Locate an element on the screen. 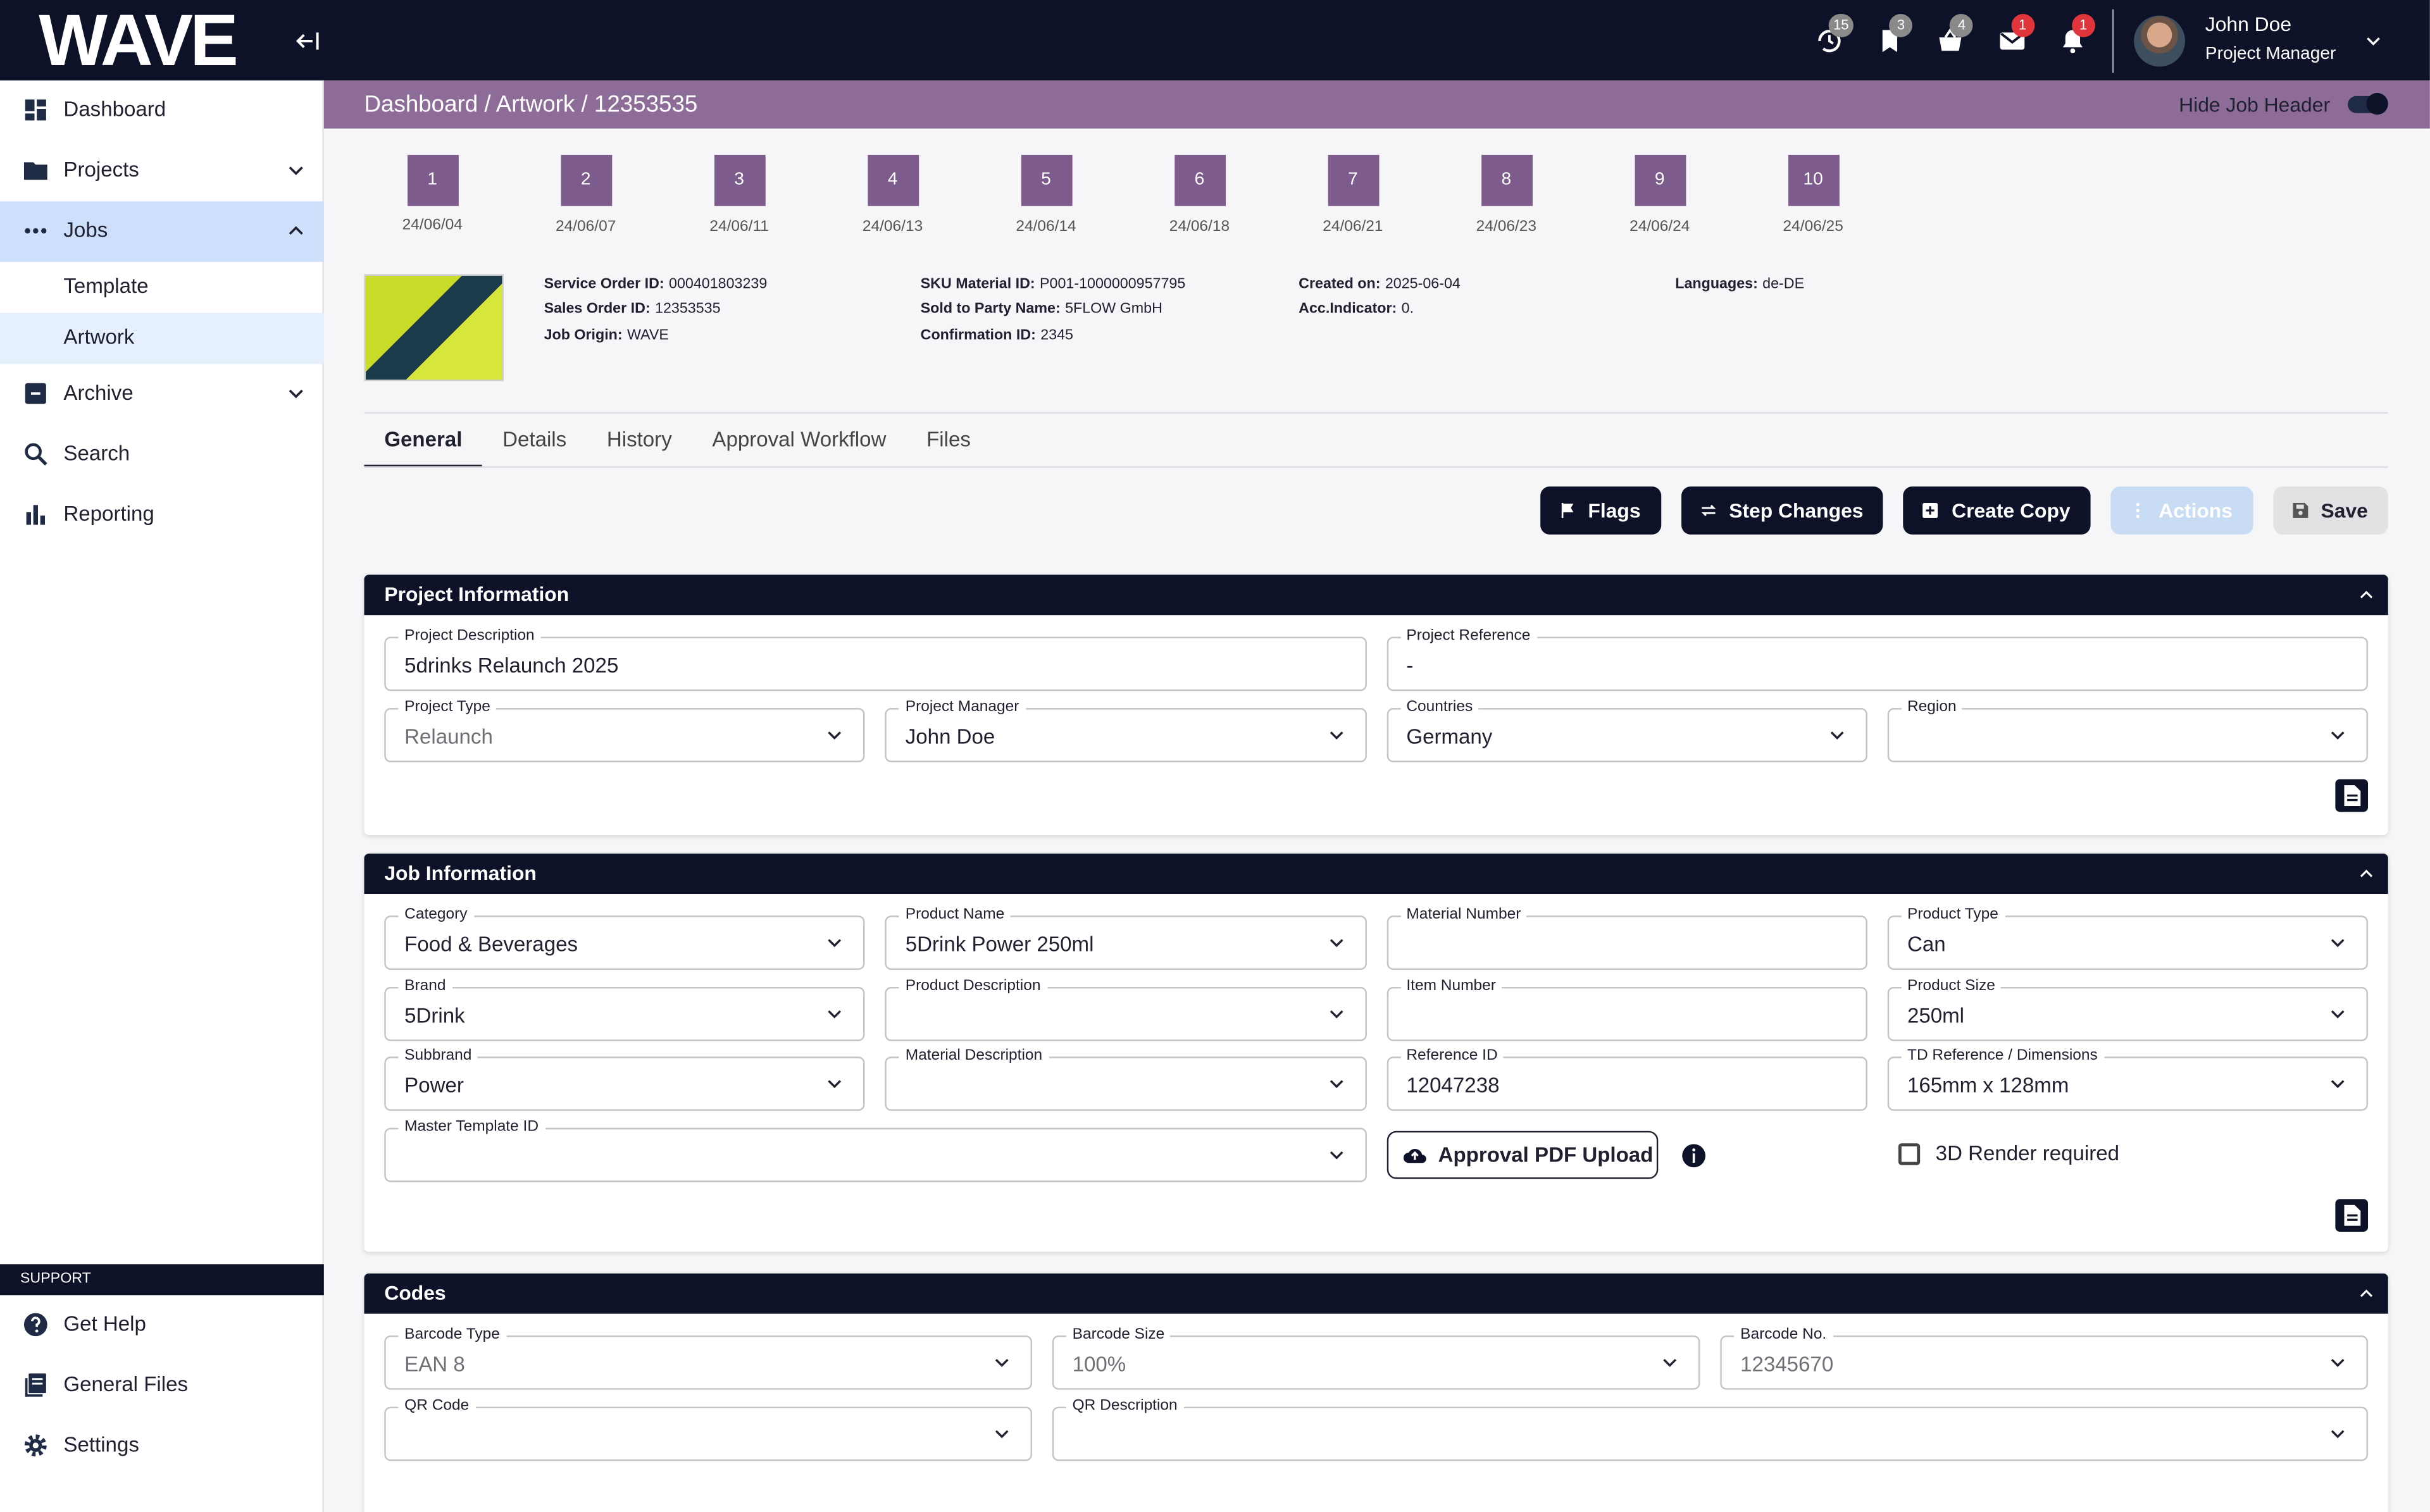  field-label: Item Number is located at coordinates (1451, 986).